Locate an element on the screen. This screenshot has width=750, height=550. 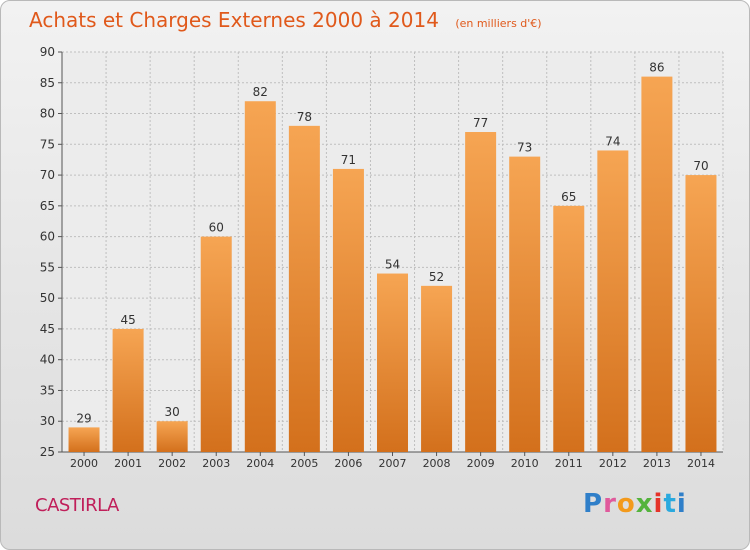
x-tick-label: 2006 is located at coordinates (348, 463).